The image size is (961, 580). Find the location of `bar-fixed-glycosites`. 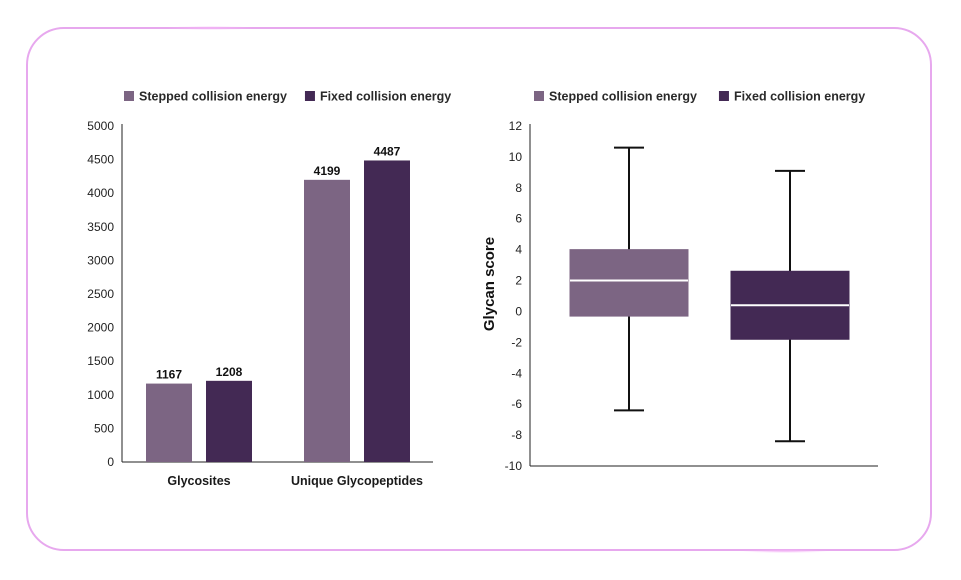

bar-fixed-glycosites is located at coordinates (229, 421).